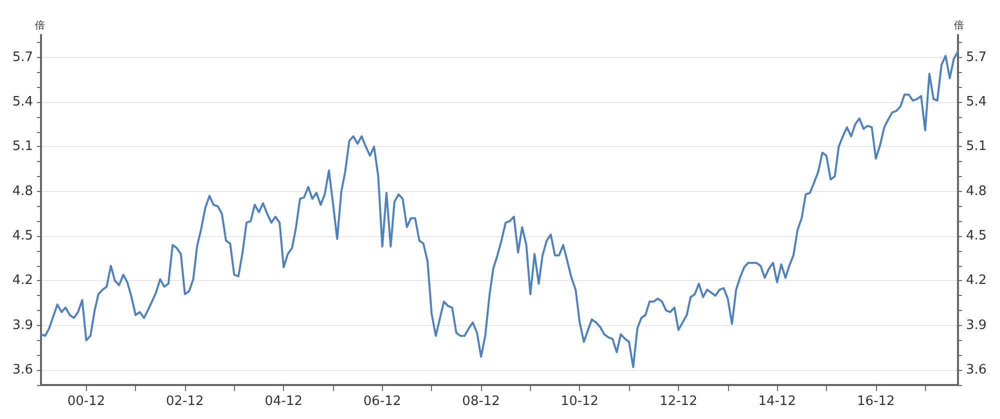 Image resolution: width=1000 pixels, height=419 pixels. Describe the element at coordinates (976, 280) in the screenshot. I see `y2-tick-label: 4.2` at that location.